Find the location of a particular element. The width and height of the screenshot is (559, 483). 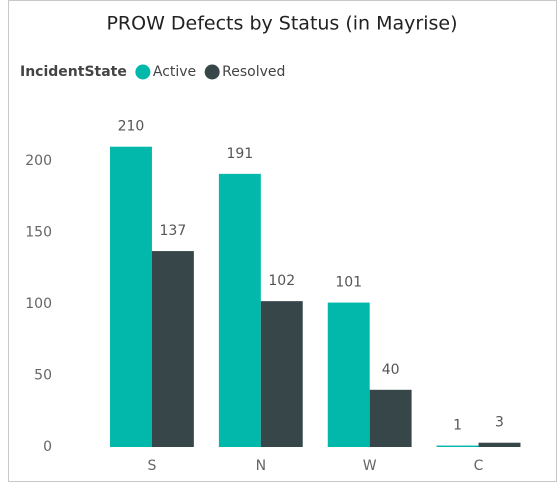

data-label: 1 is located at coordinates (457, 426).